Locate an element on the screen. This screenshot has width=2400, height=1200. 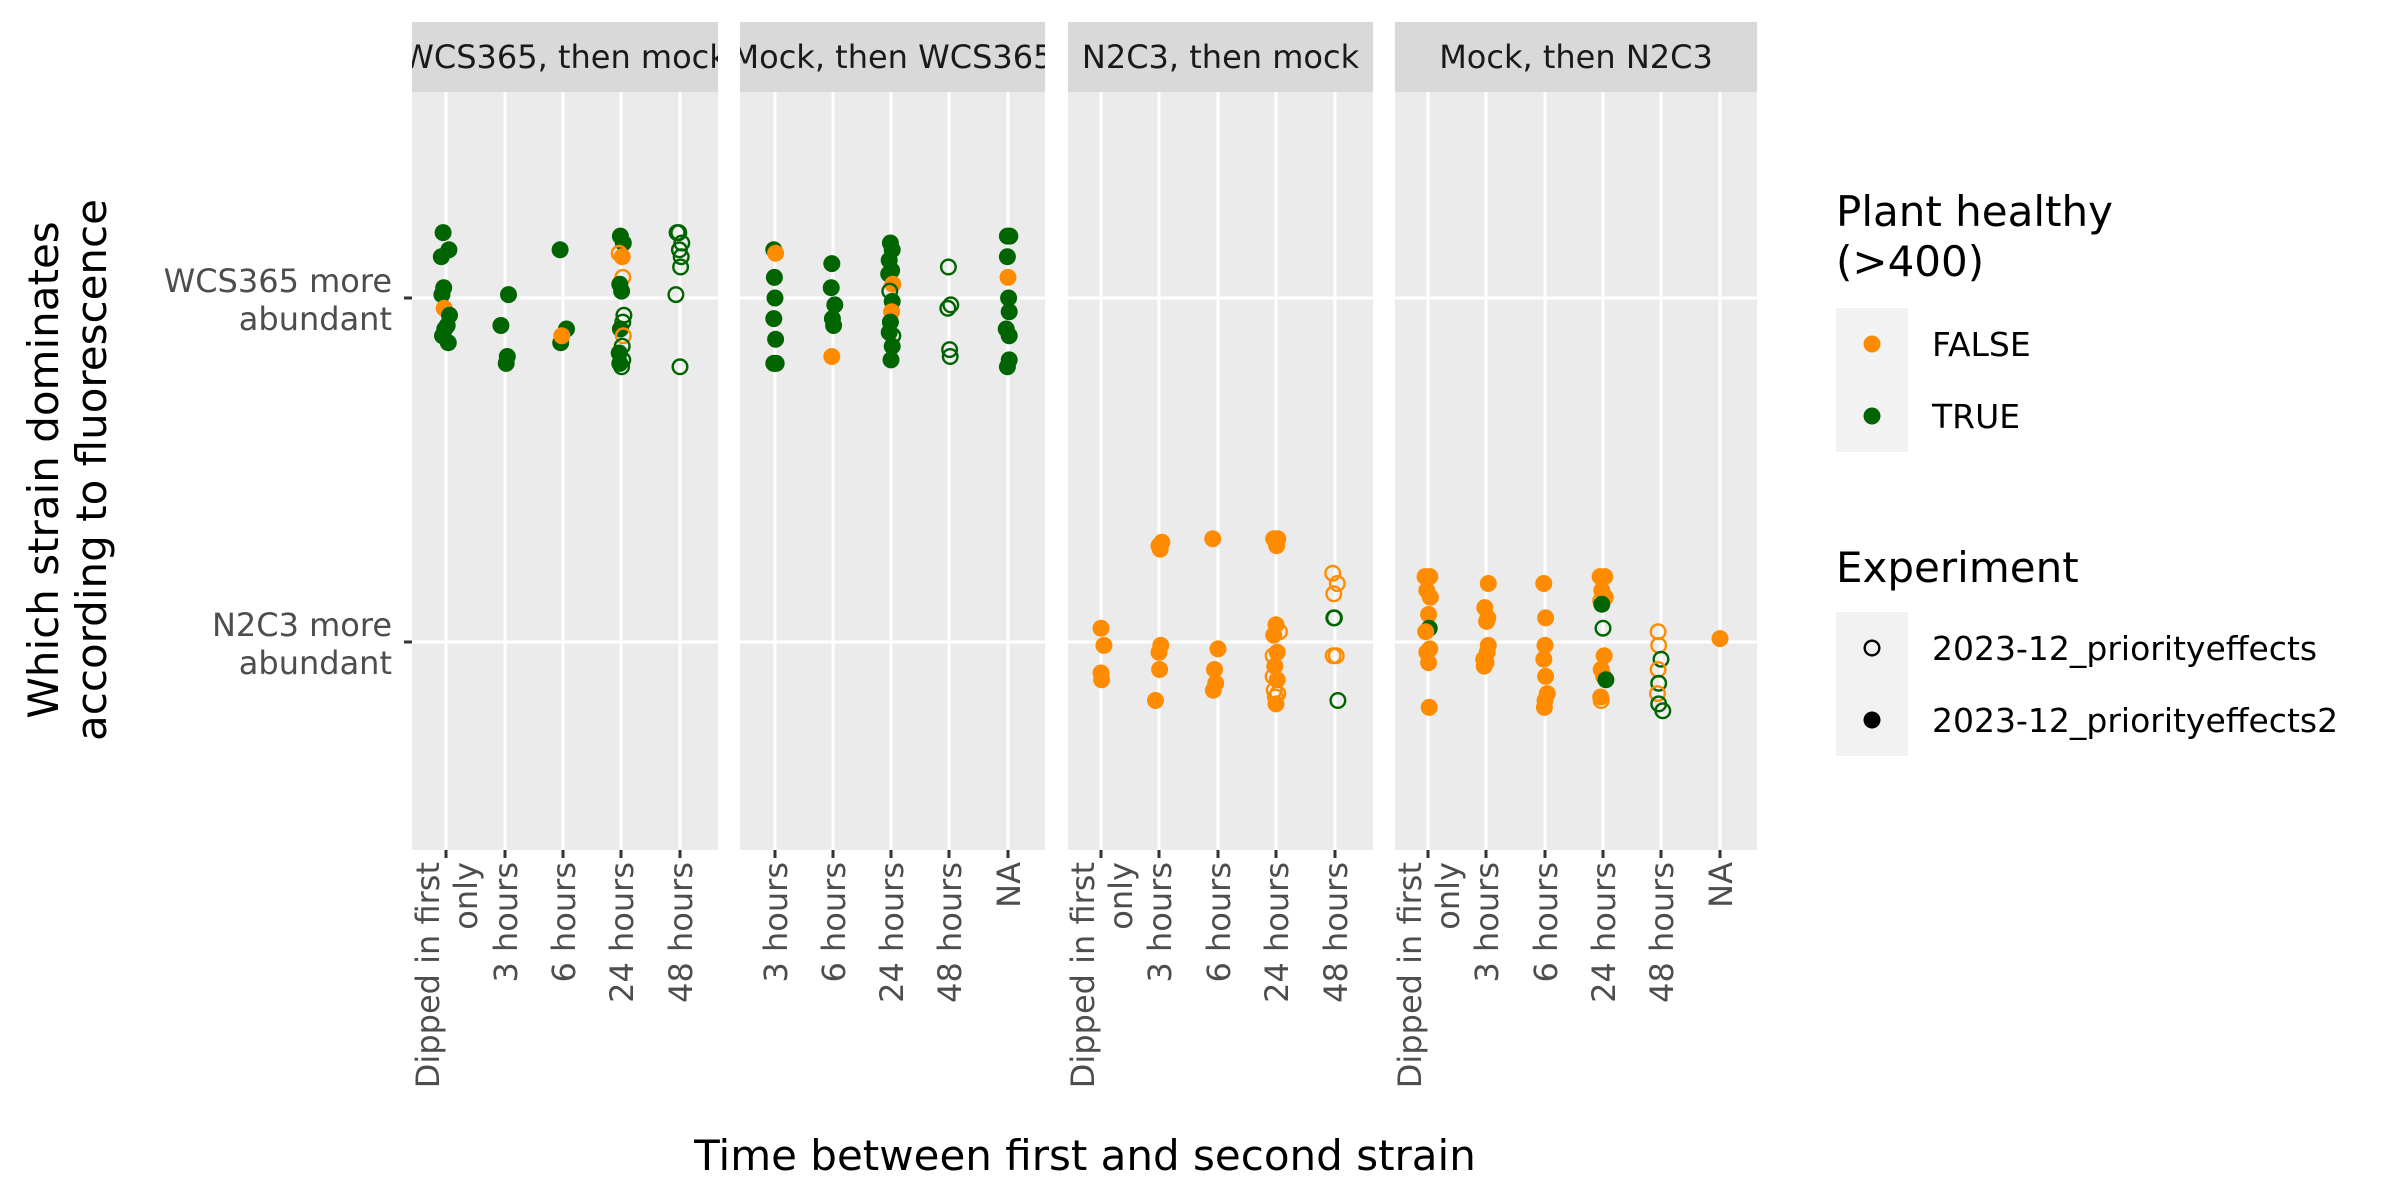
y-axis-title-line: Which strain dominates is located at coordinates (43, 469).